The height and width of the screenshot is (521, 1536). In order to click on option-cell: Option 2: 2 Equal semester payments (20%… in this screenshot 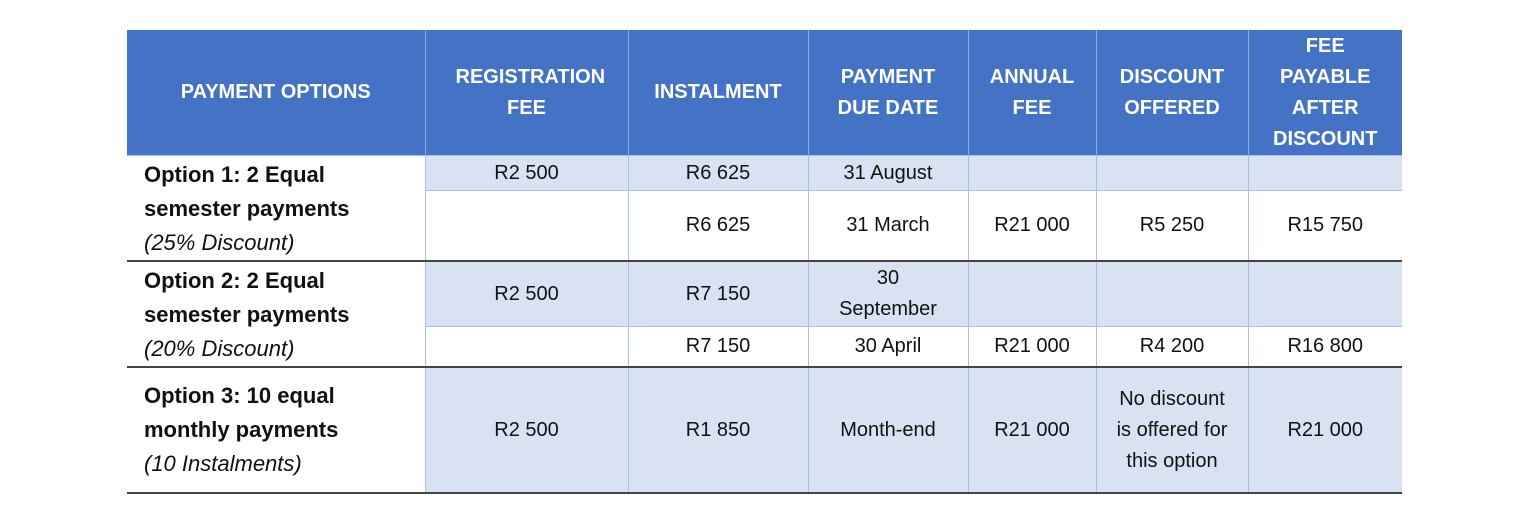, I will do `click(276, 314)`.